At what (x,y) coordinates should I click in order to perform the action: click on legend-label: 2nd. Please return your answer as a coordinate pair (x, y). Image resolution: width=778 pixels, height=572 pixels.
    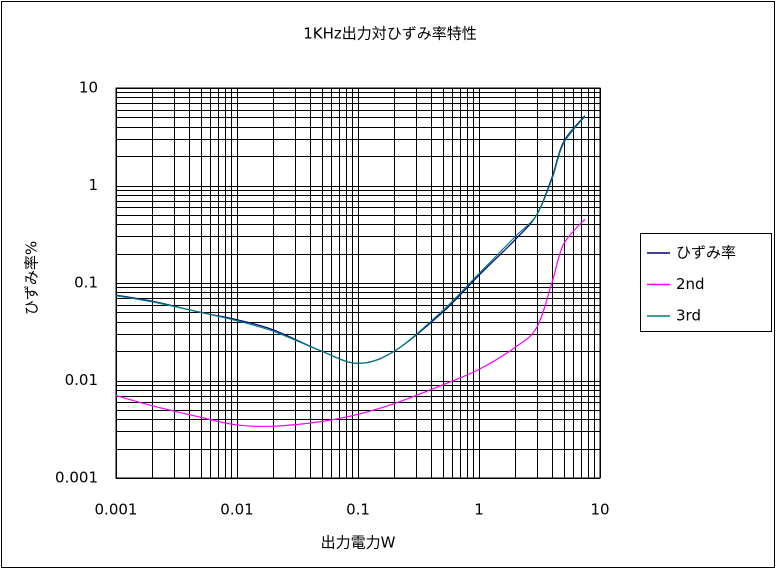
    Looking at the image, I should click on (690, 284).